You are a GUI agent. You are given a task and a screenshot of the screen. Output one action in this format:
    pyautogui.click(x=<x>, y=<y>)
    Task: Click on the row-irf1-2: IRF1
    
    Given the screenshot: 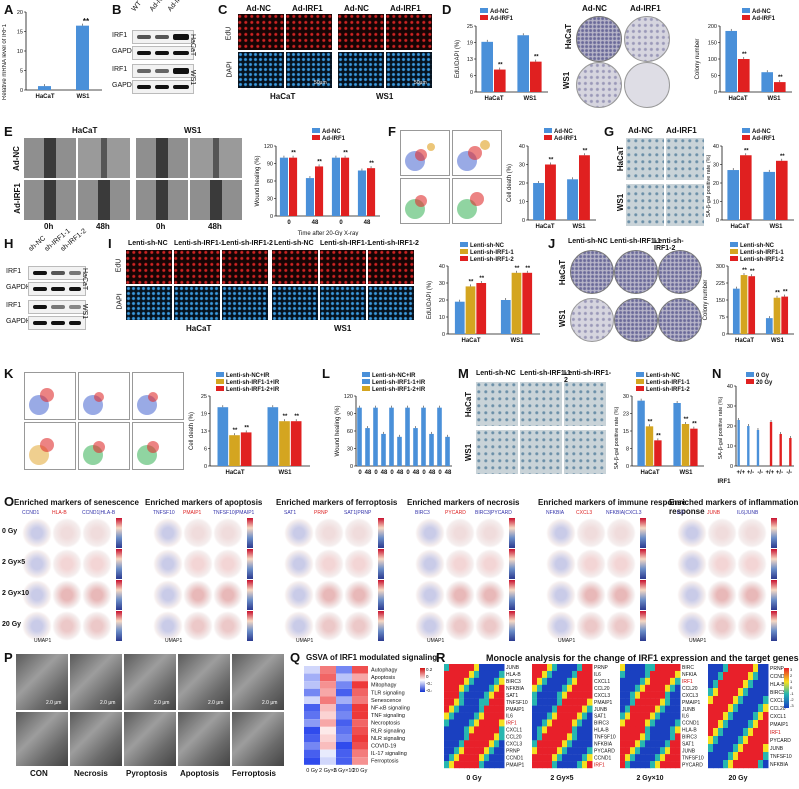 What is the action you would take?
    pyautogui.click(x=120, y=69)
    